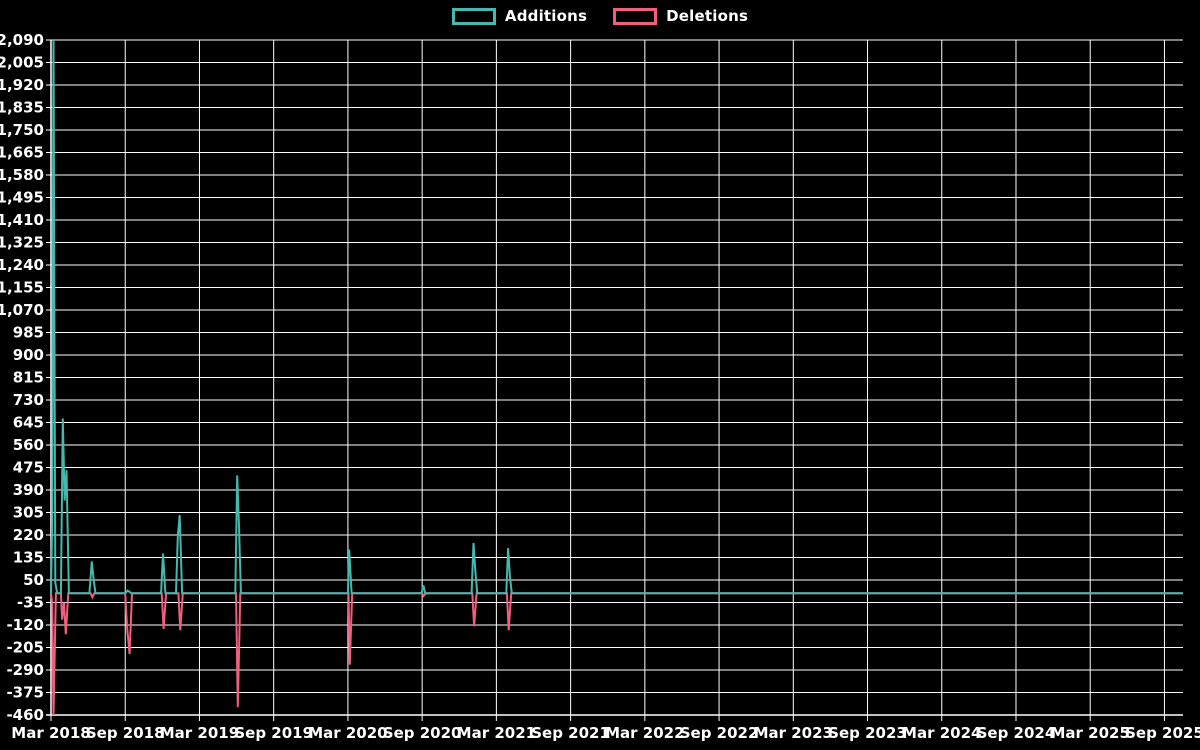  Describe the element at coordinates (28, 355) in the screenshot. I see `y-tick-label: 900` at that location.